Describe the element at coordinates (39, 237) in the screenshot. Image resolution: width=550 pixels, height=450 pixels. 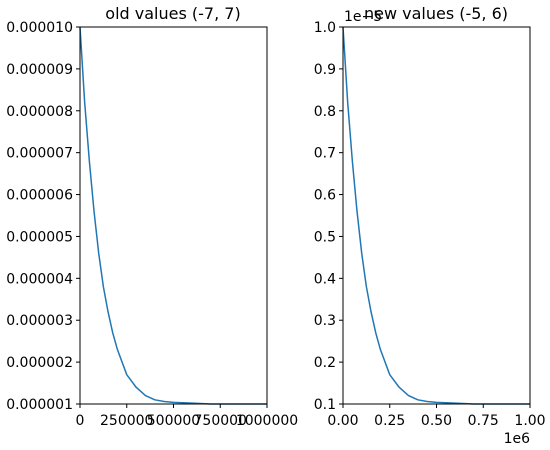
I see `left-y-tick-label: 0.000005` at that location.